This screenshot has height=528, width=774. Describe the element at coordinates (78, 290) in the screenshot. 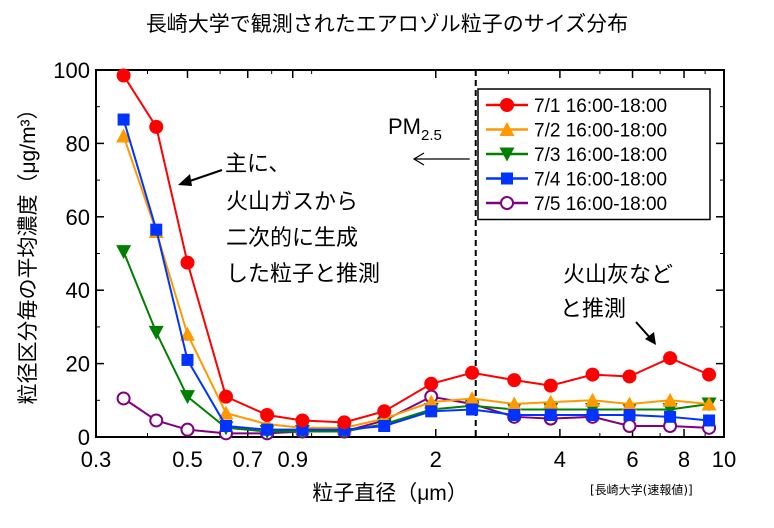

I see `y-tick-label: 40` at that location.